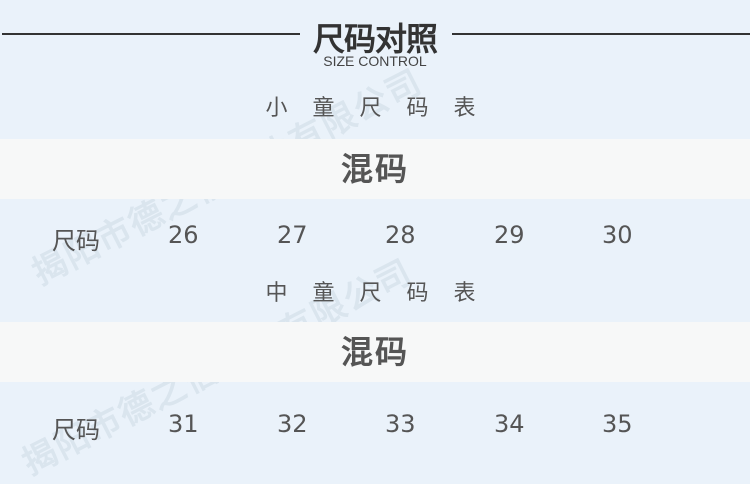 The height and width of the screenshot is (484, 750). Describe the element at coordinates (375, 241) in the screenshot. I see `table-row: 尺码 26 27 28 29 30` at that location.